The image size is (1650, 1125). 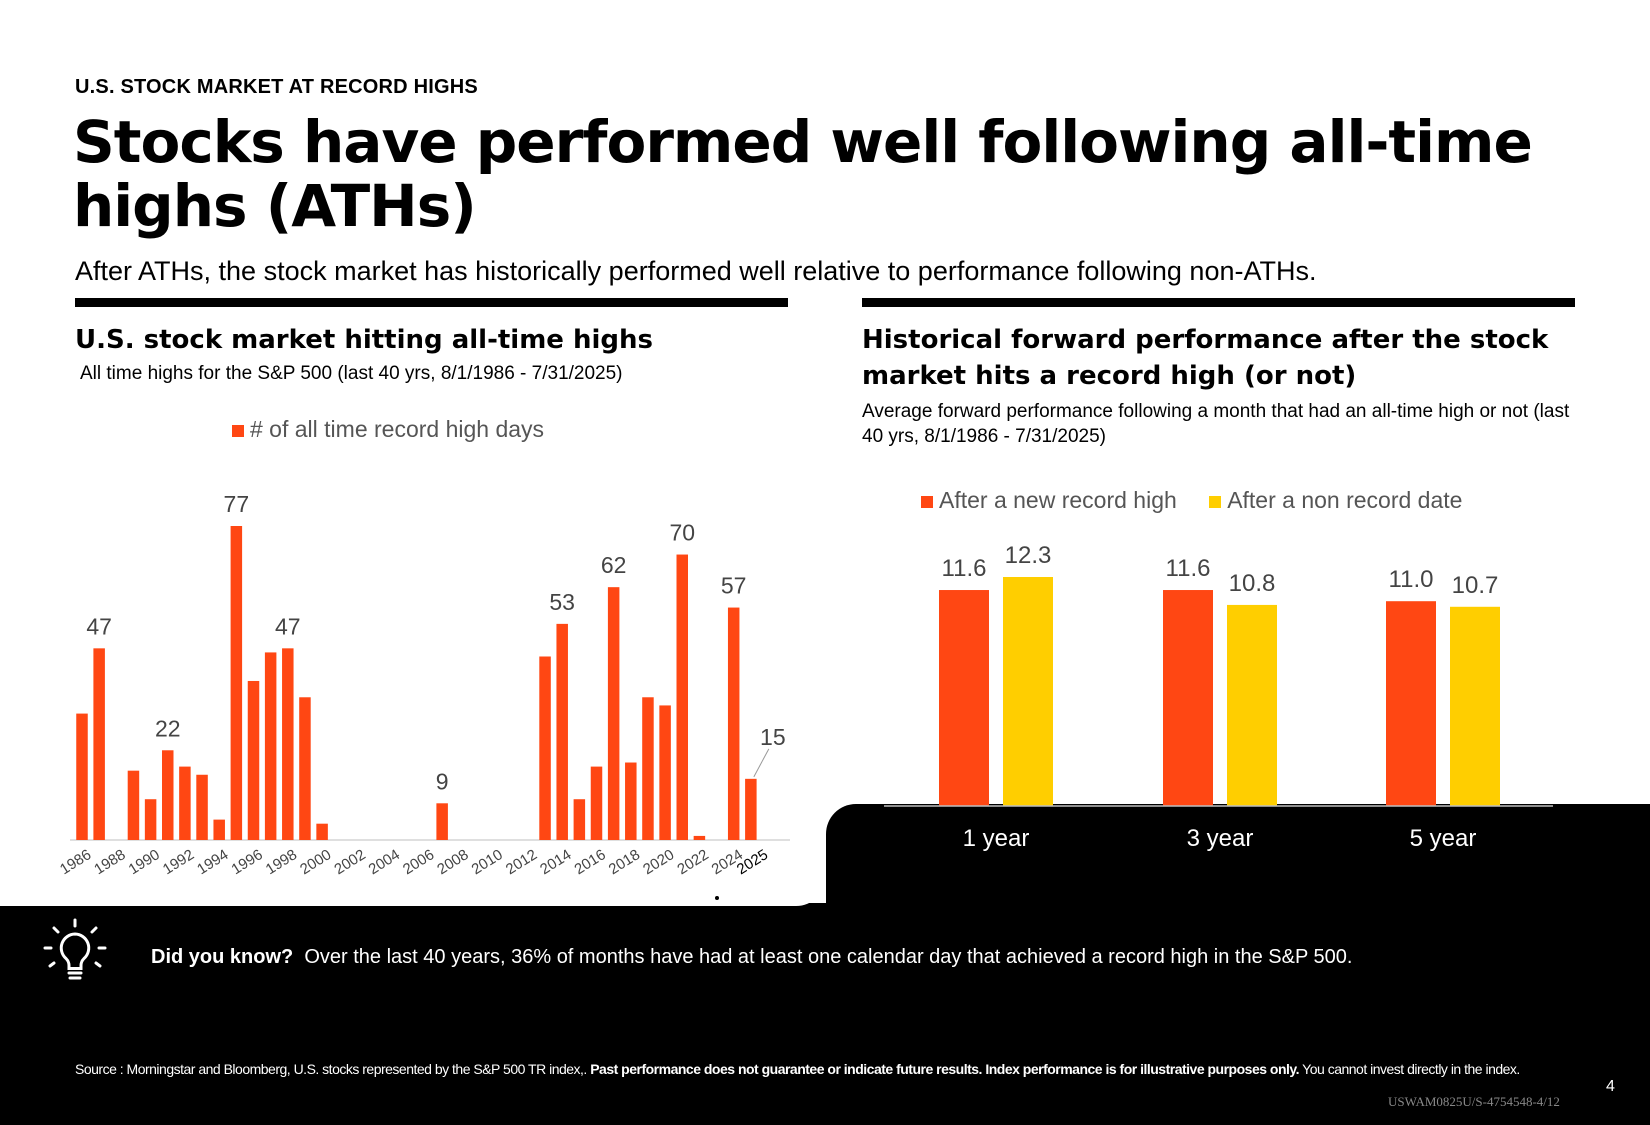 What do you see at coordinates (964, 568) in the screenshot?
I see `data-label-1-year-record: 11.6` at bounding box center [964, 568].